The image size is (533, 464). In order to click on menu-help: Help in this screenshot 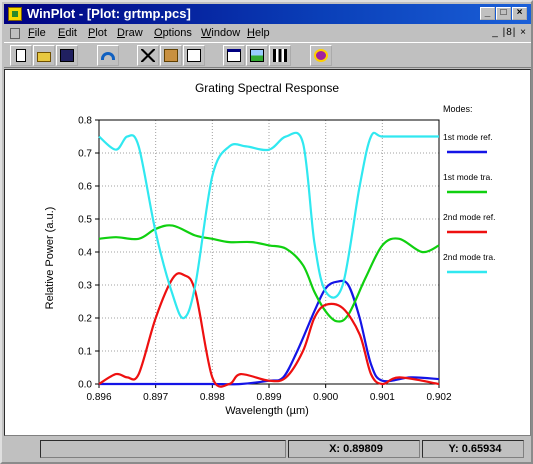, I will do `click(258, 33)`.